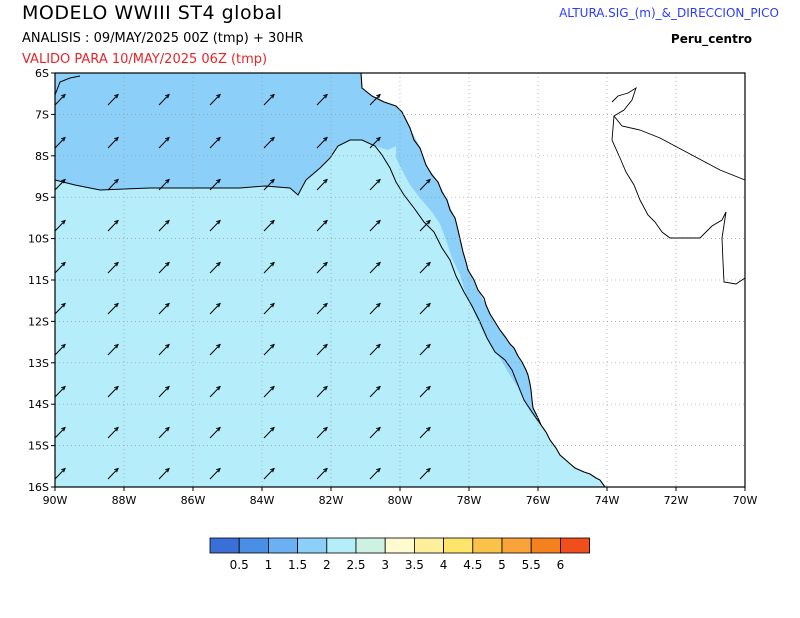  What do you see at coordinates (331, 500) in the screenshot?
I see `lon-label: 82W` at bounding box center [331, 500].